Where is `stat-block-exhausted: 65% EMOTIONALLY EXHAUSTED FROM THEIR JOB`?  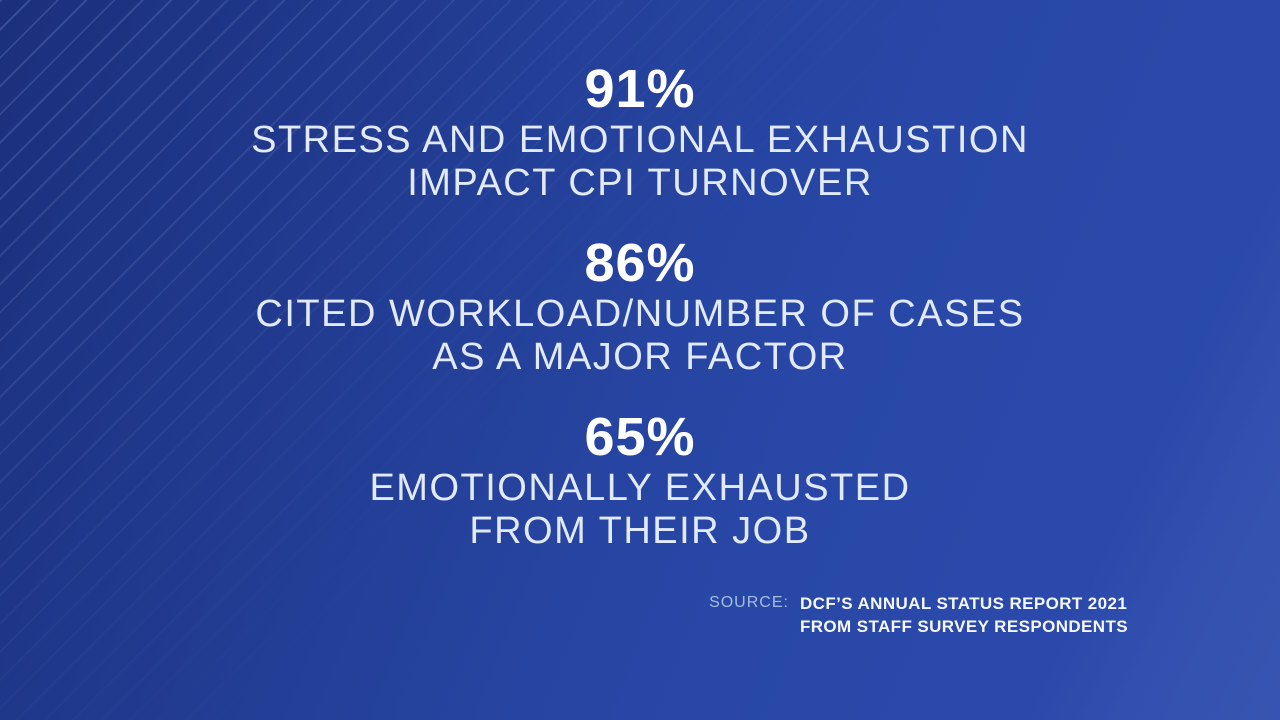
stat-block-exhausted: 65% EMOTIONALLY EXHAUSTED FROM THEIR JOB is located at coordinates (639, 481).